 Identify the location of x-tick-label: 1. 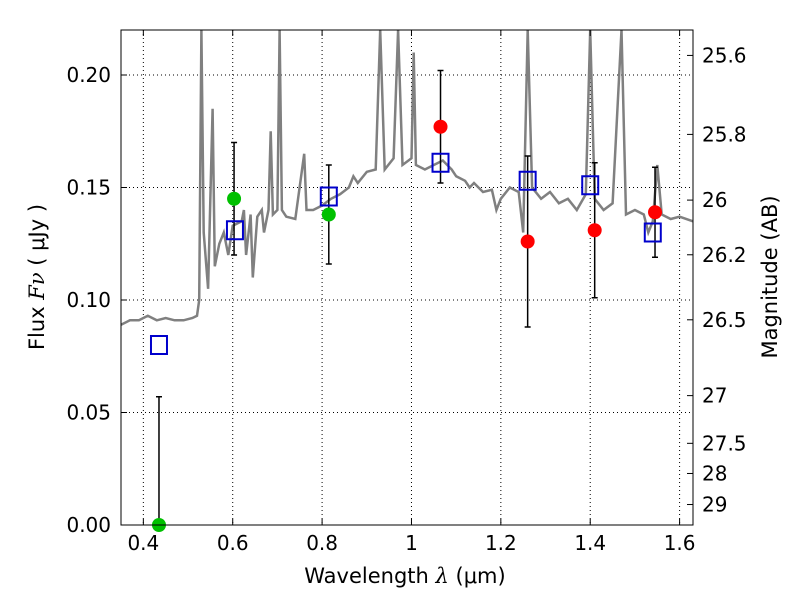
(411, 543).